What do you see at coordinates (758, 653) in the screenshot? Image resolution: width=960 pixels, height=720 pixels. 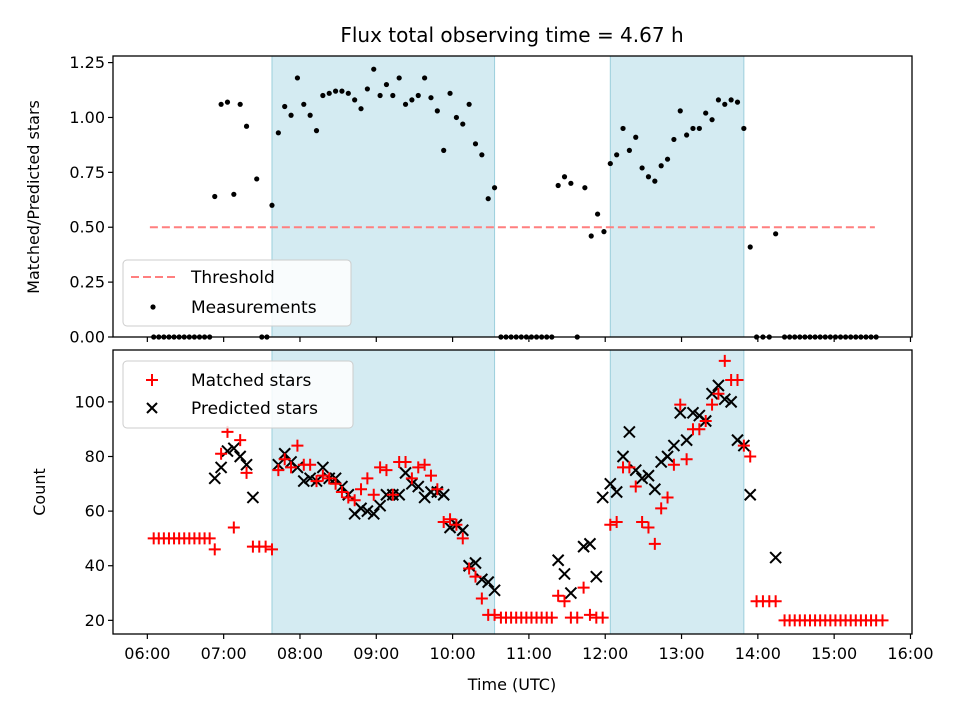 I see `x-tick-label: 14:00` at bounding box center [758, 653].